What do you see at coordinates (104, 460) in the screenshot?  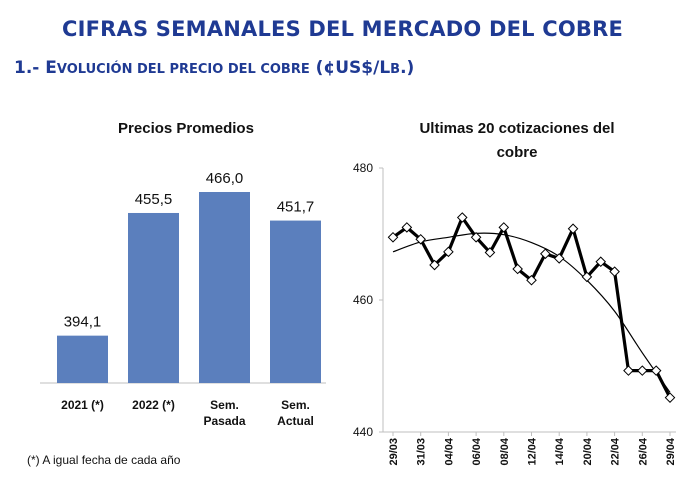 I see `footnote: (*) A igual fecha de cada año` at bounding box center [104, 460].